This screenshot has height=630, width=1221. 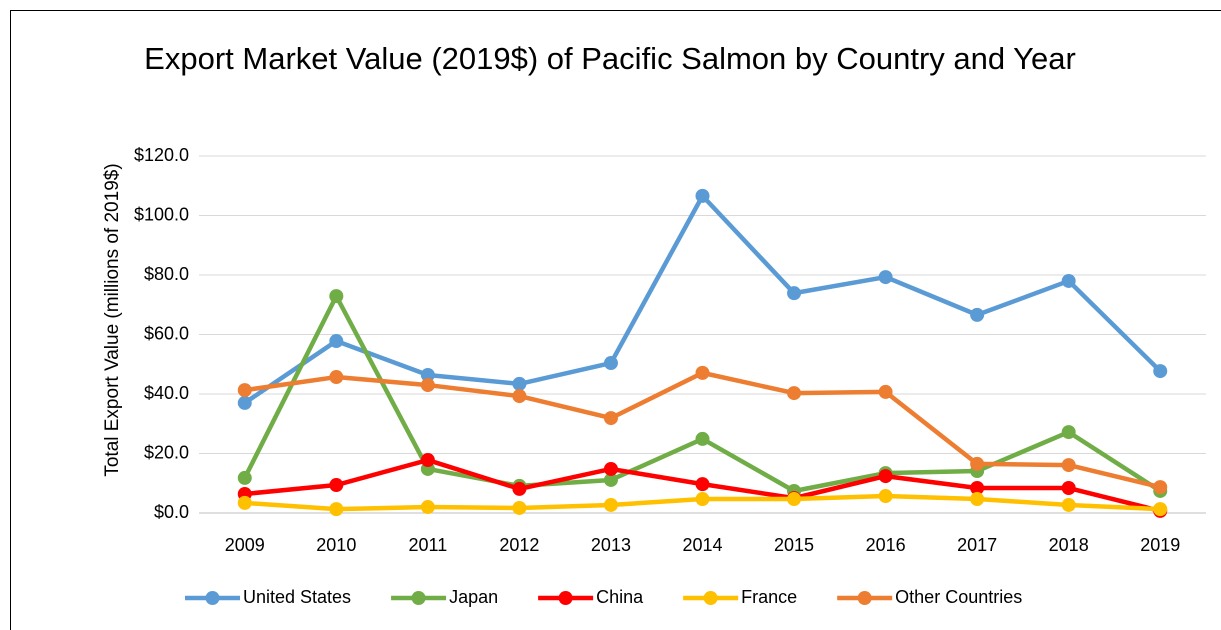 What do you see at coordinates (171, 512) in the screenshot?
I see `y-tick-label: $0.0` at bounding box center [171, 512].